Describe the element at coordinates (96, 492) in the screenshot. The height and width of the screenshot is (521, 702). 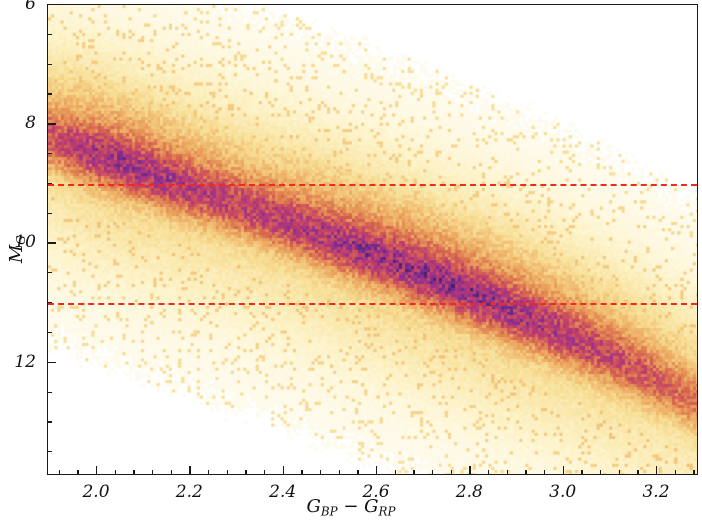
I see `x-tick-label-0: 2.0` at that location.